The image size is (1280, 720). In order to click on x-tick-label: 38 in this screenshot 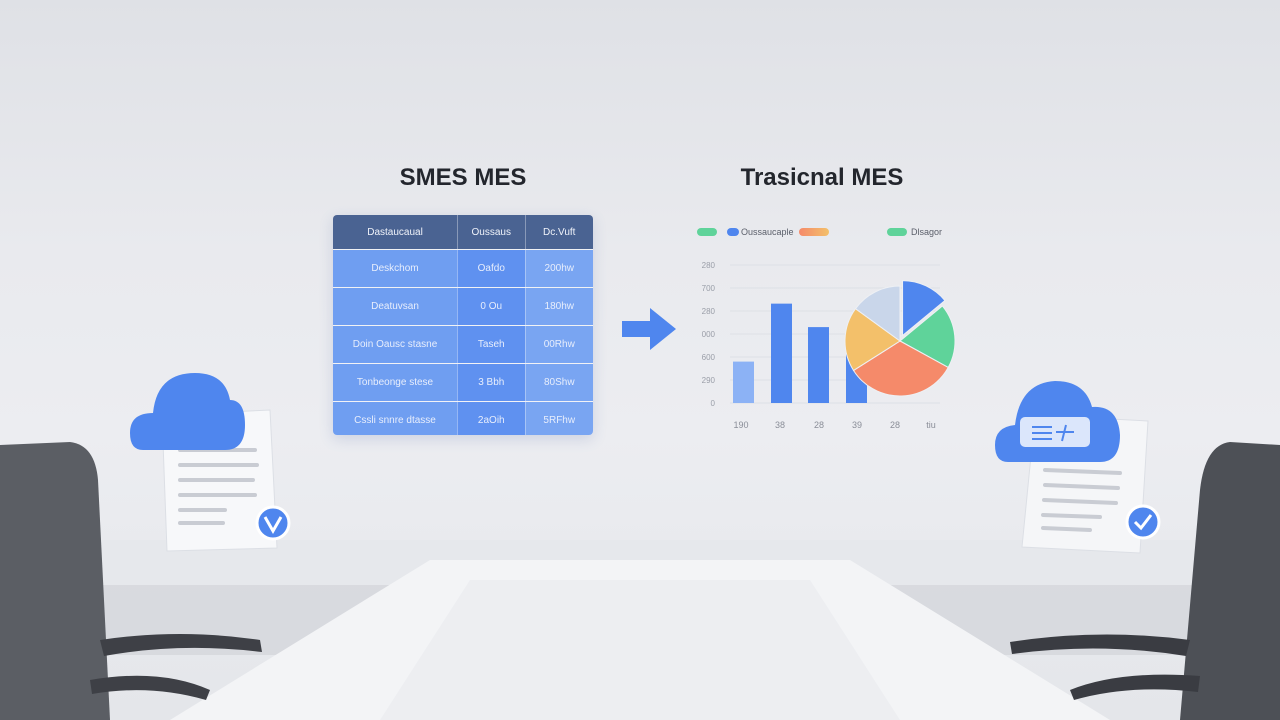, I will do `click(780, 425)`.